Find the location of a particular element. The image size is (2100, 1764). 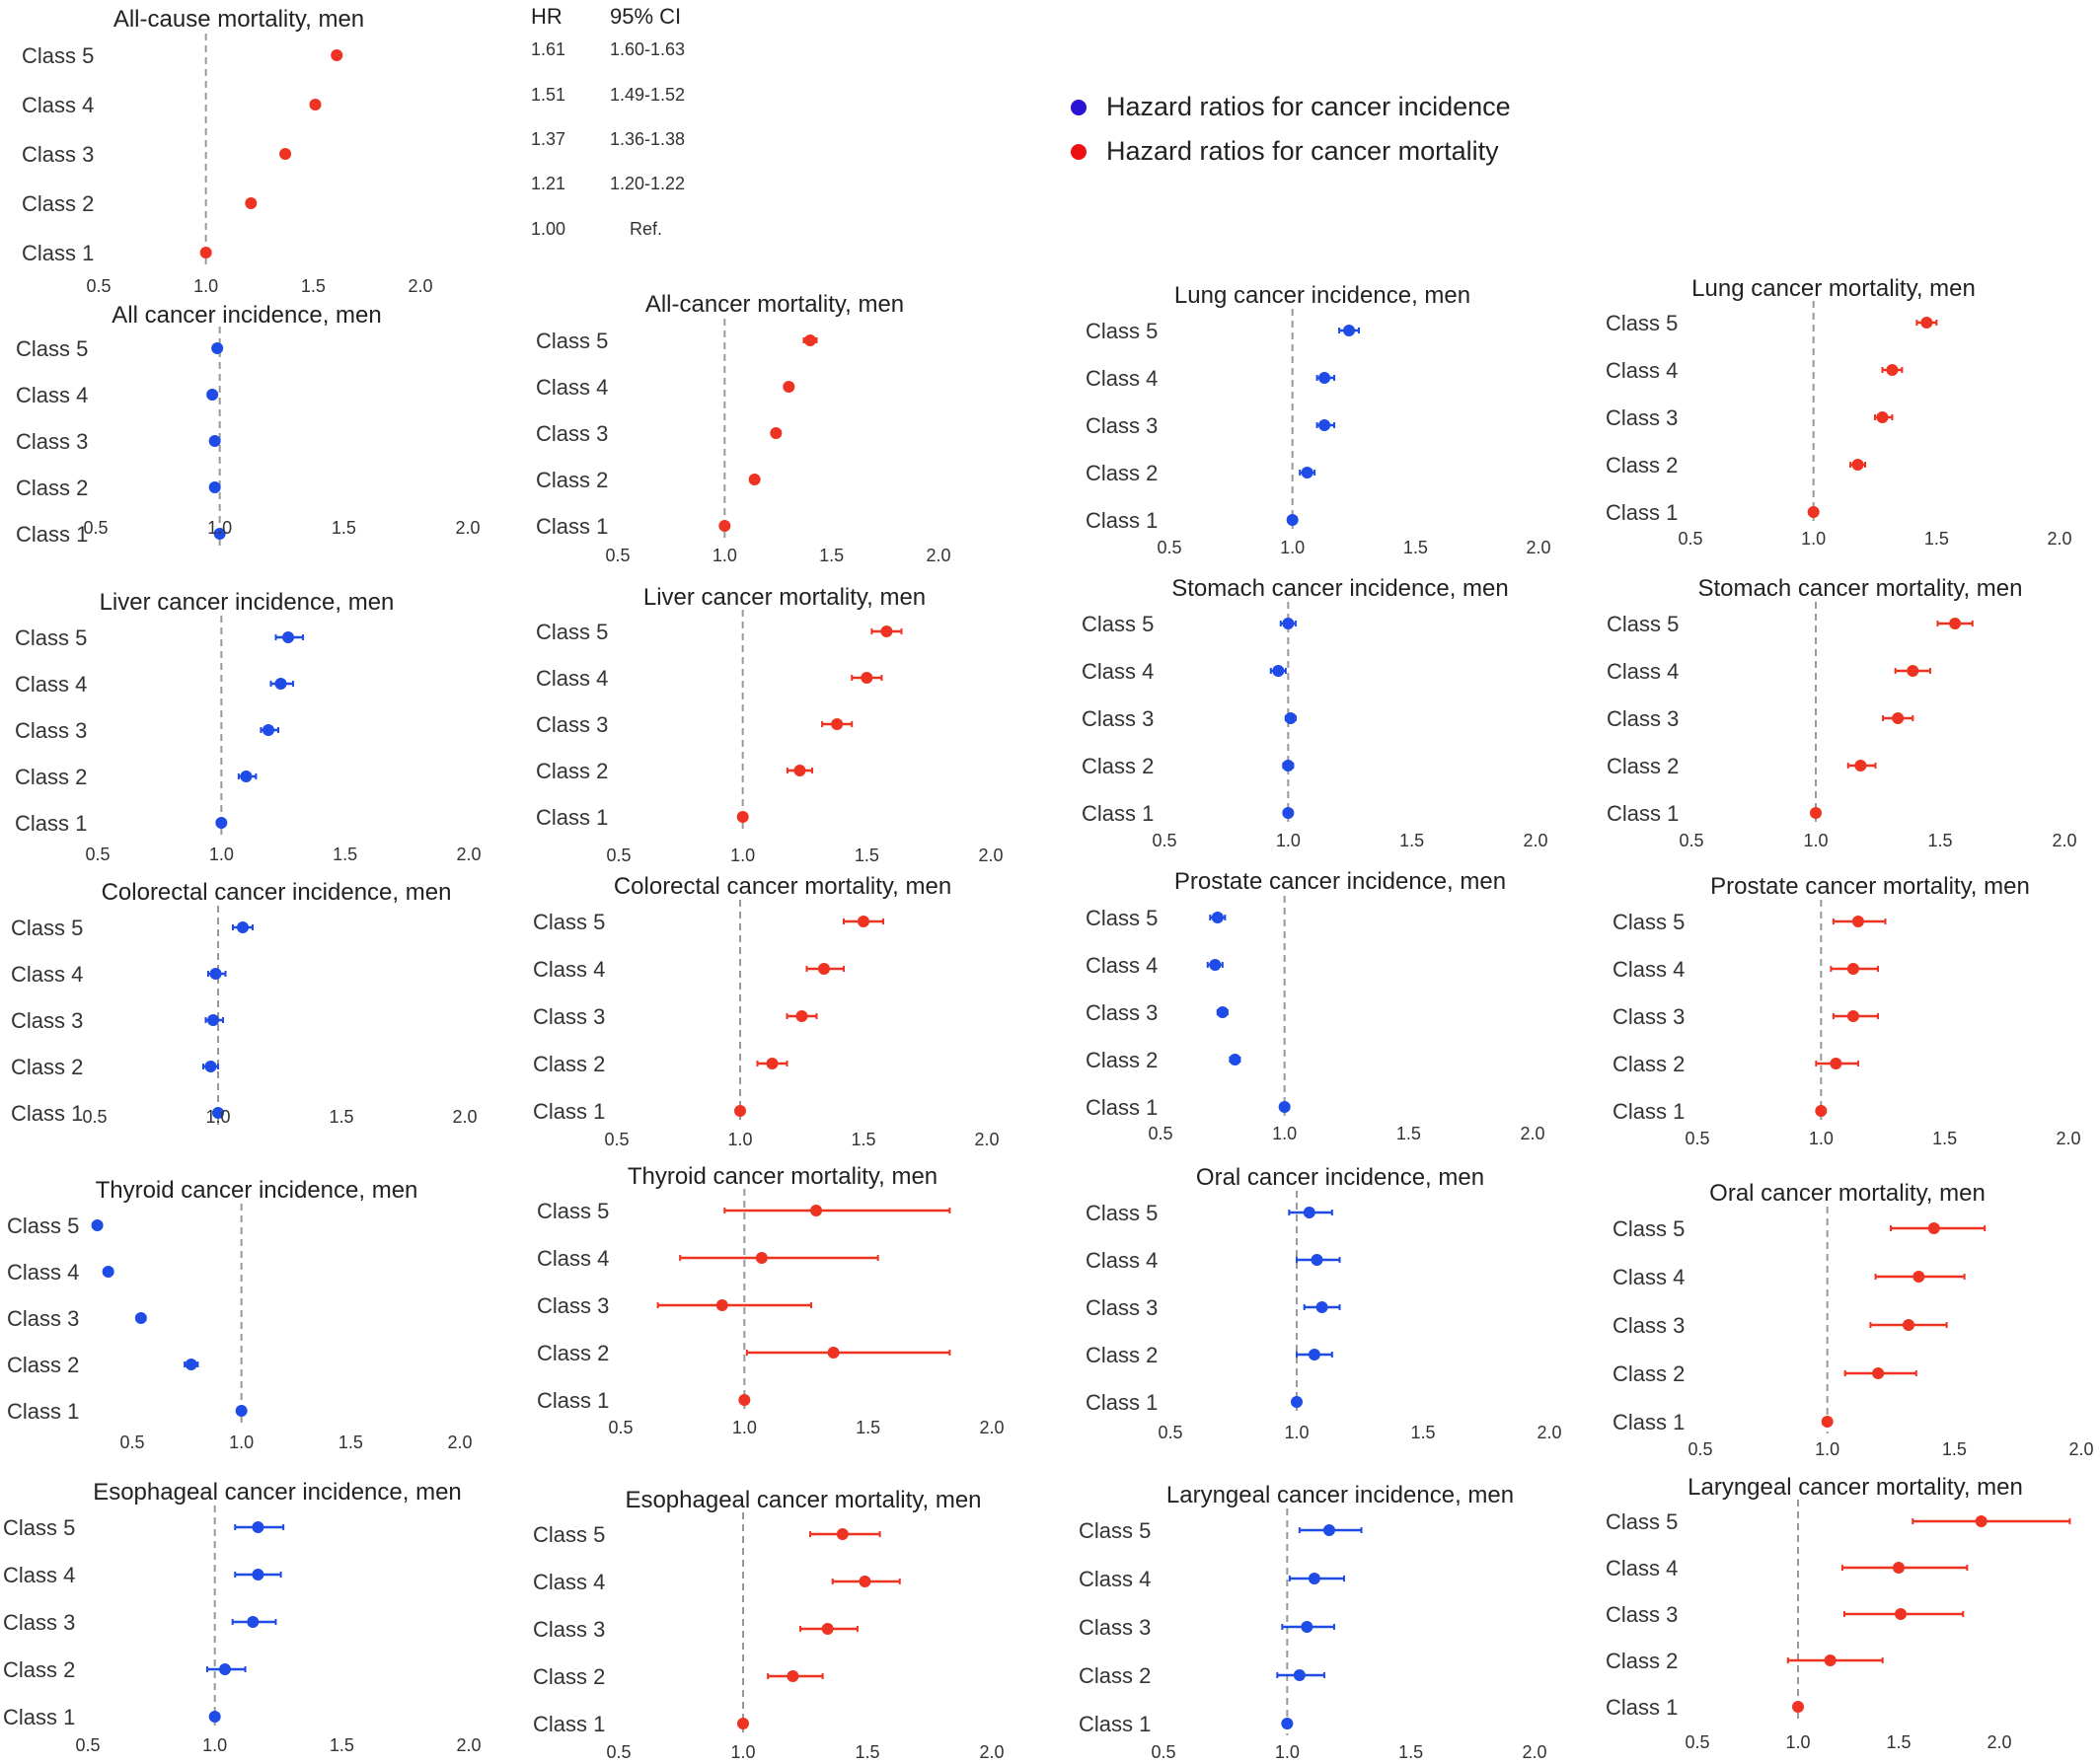

panel-title: Lung cancer mortality, men is located at coordinates (1833, 288).